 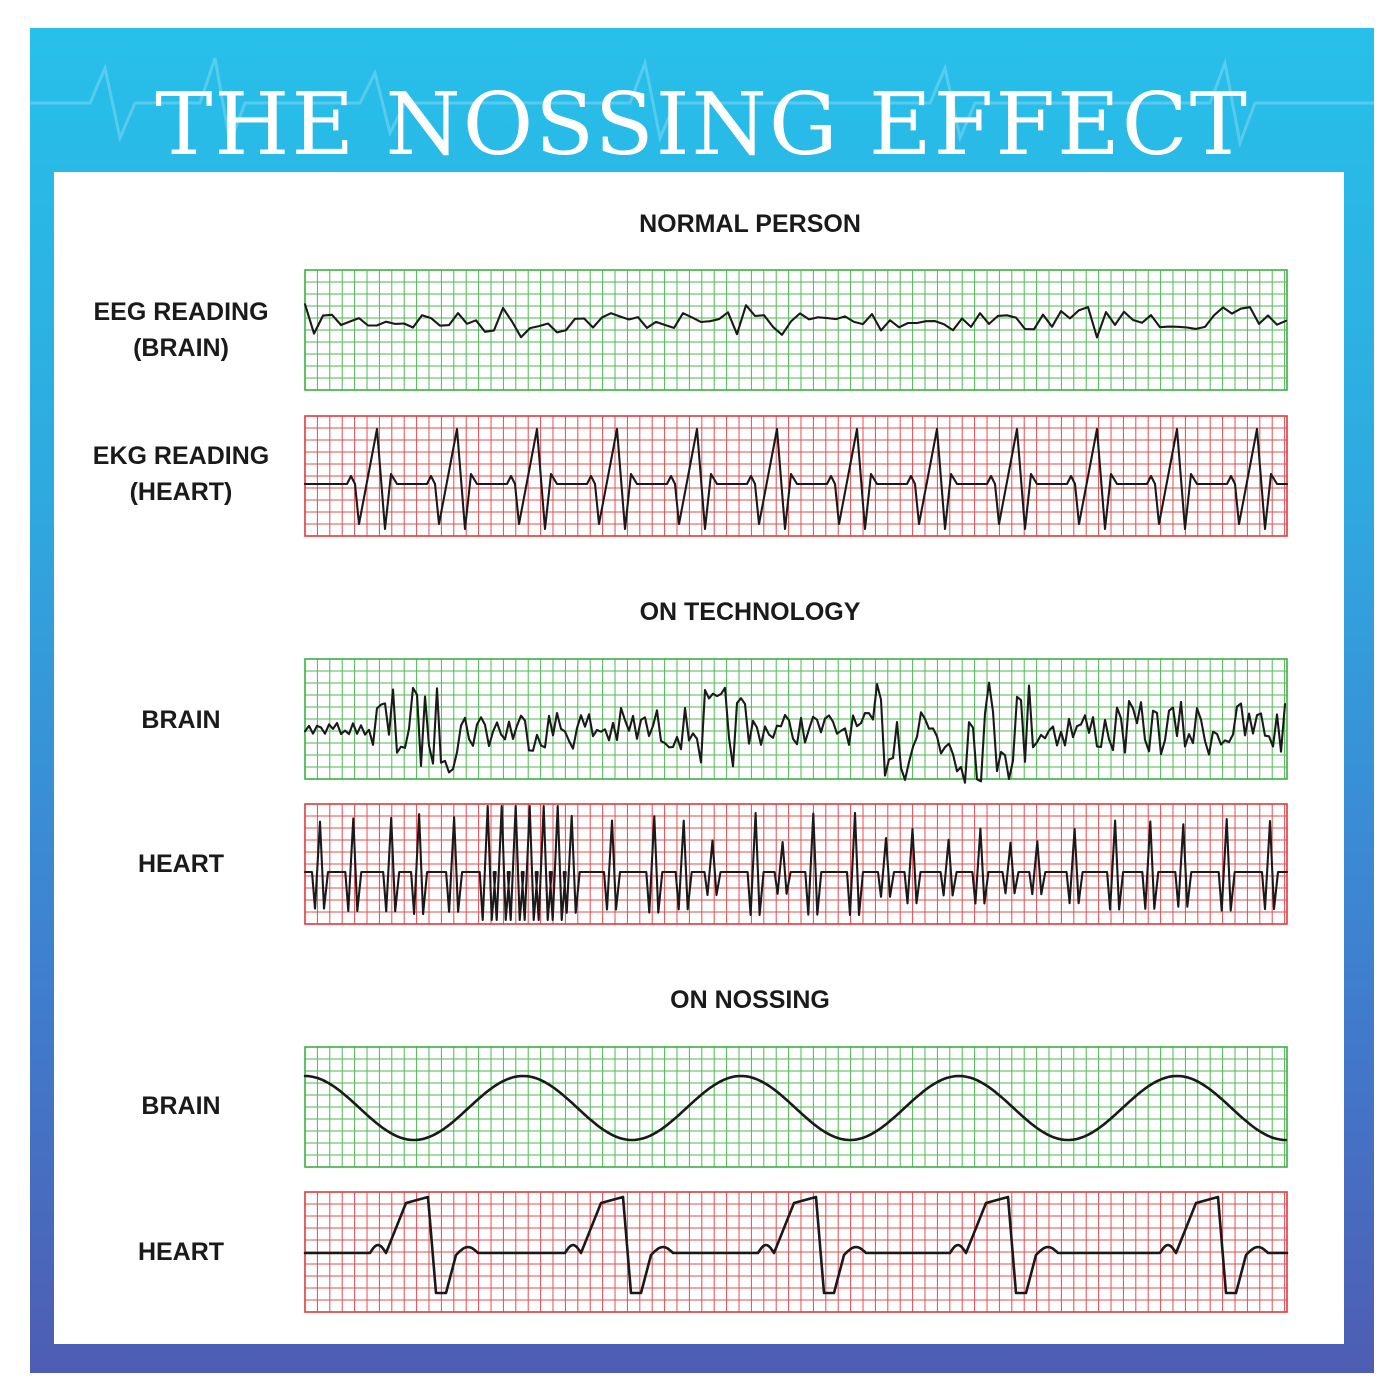 I want to click on trace-calm-ekg, so click(x=796, y=1245).